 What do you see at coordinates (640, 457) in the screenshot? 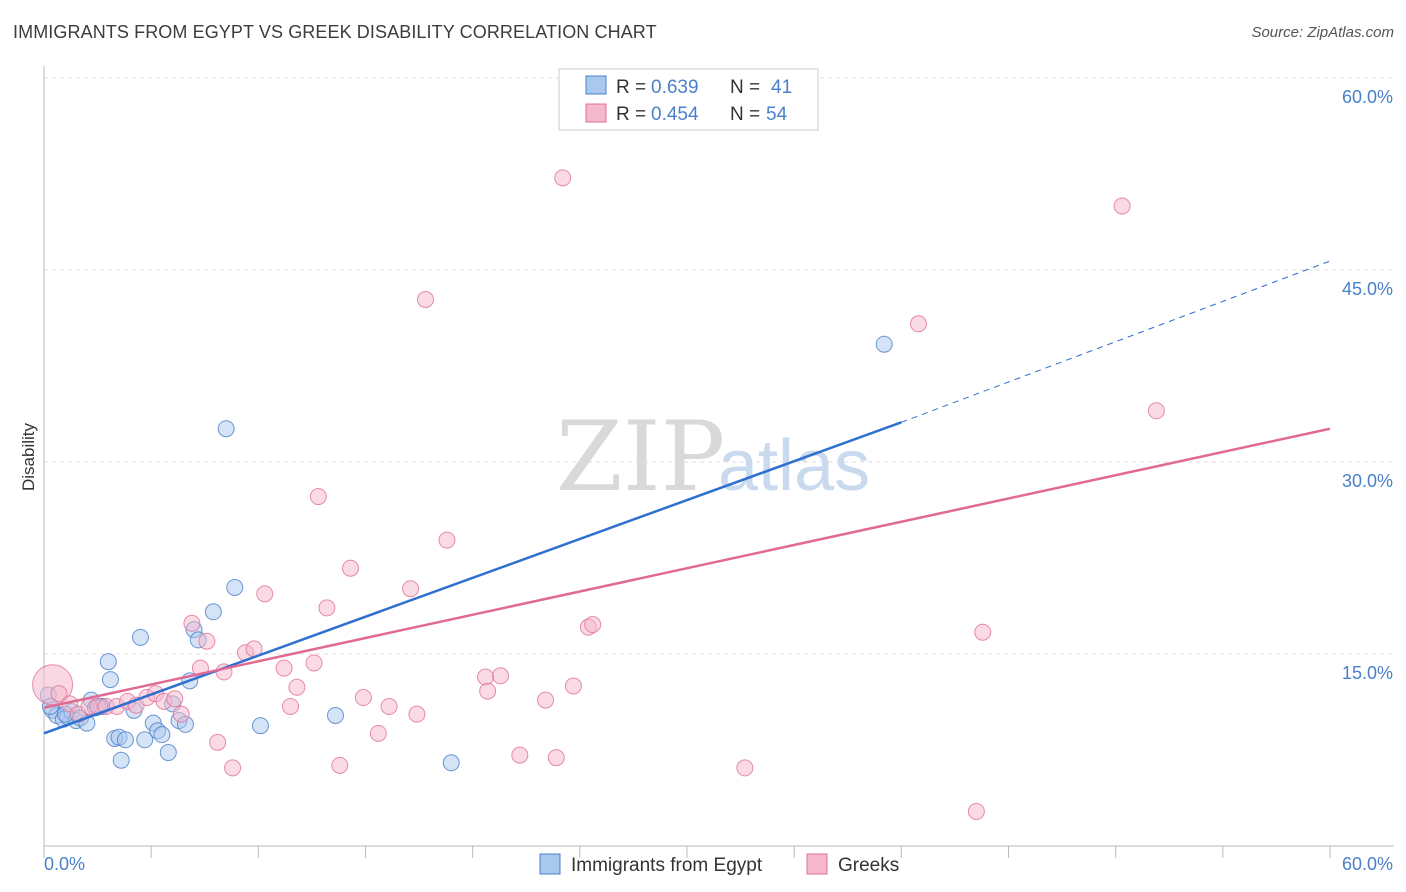
I see `watermark-zip: ZIP` at bounding box center [640, 457].